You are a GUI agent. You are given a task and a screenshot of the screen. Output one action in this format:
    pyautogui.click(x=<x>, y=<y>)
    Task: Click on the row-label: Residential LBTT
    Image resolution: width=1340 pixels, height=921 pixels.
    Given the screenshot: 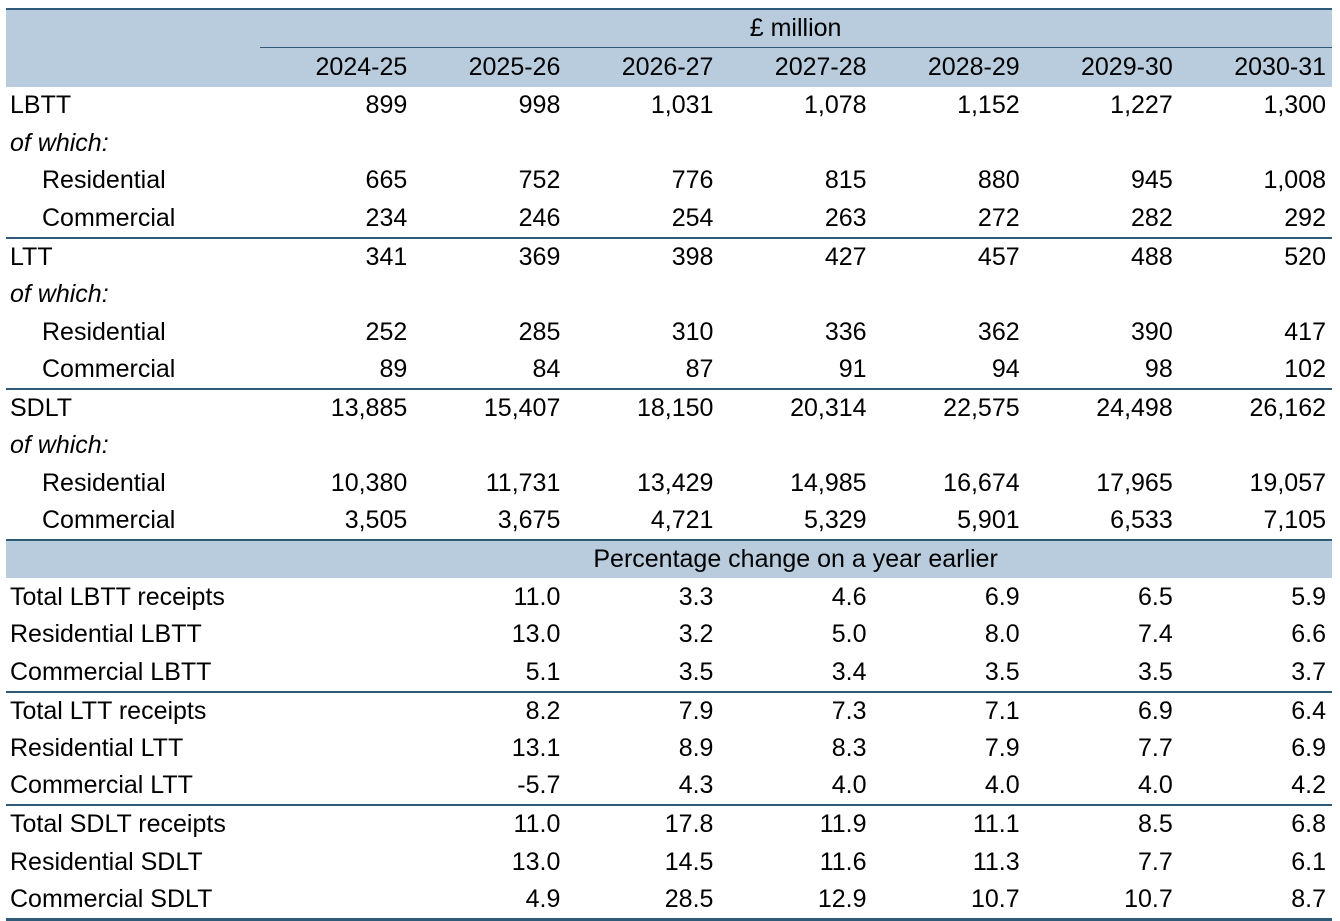 What is the action you would take?
    pyautogui.click(x=106, y=634)
    